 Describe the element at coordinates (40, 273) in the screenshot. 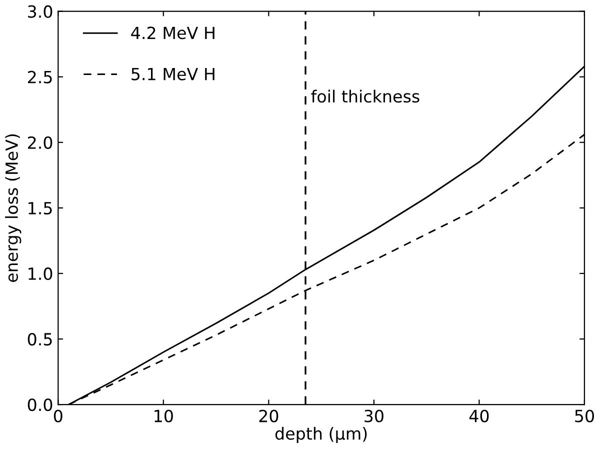

I see `y-tick-label: 1.0` at that location.